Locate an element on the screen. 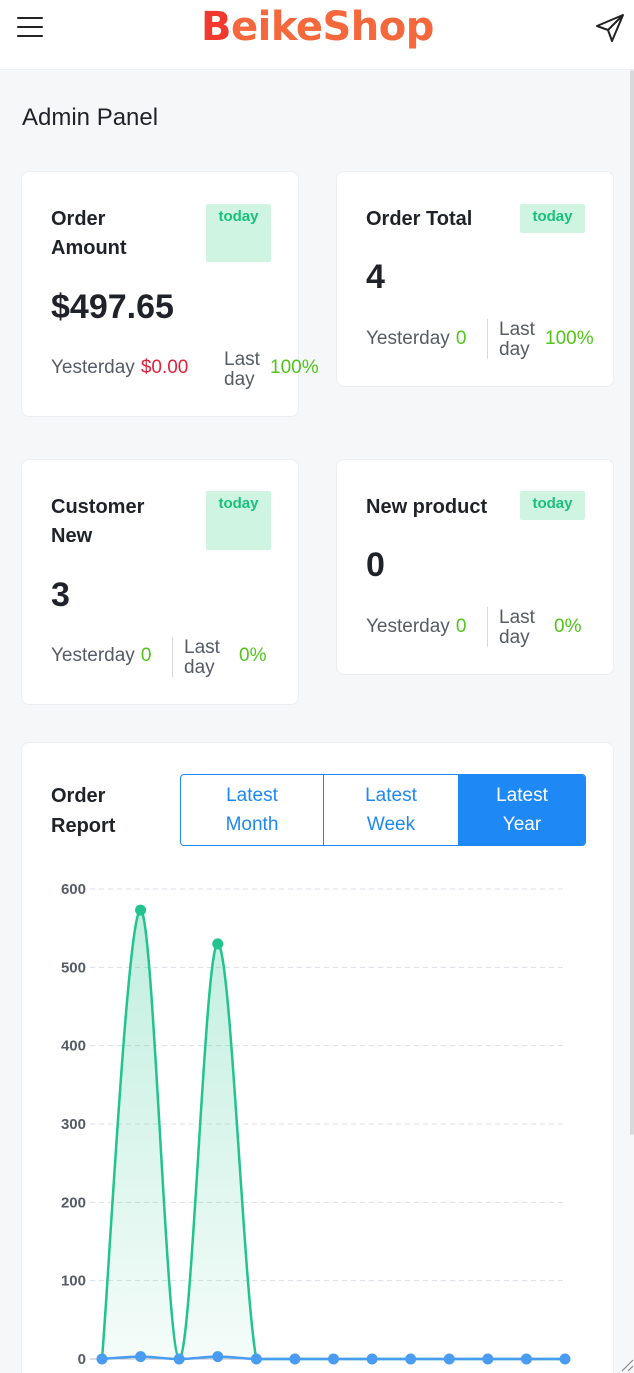 This screenshot has height=1373, width=634. y-tick-label: 500 is located at coordinates (73, 967).